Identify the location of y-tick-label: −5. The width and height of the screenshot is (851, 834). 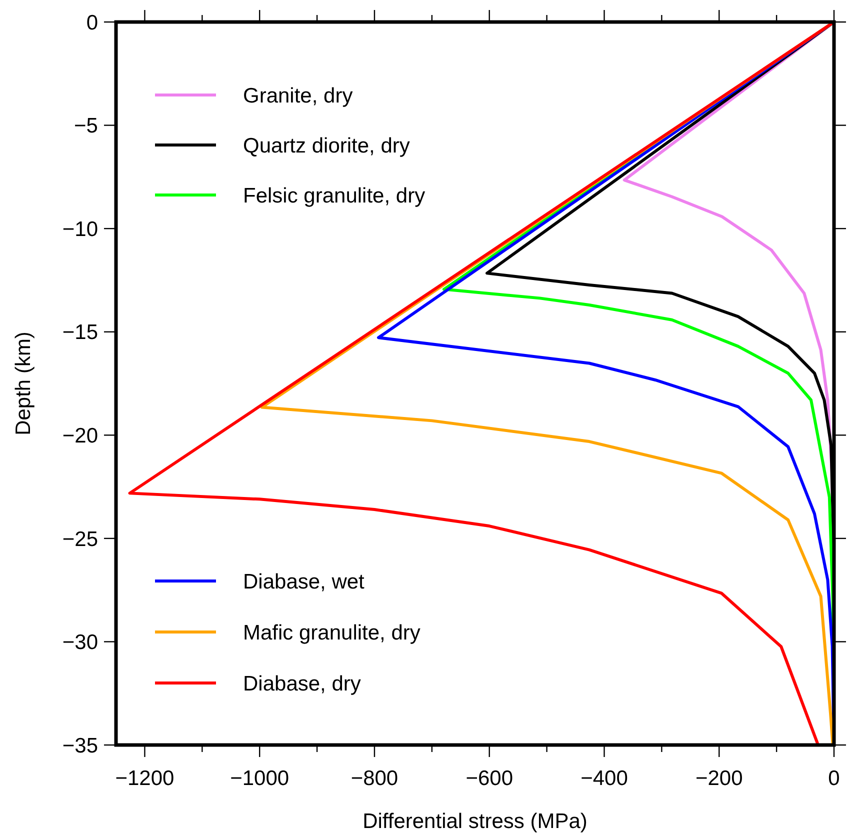
(86, 126).